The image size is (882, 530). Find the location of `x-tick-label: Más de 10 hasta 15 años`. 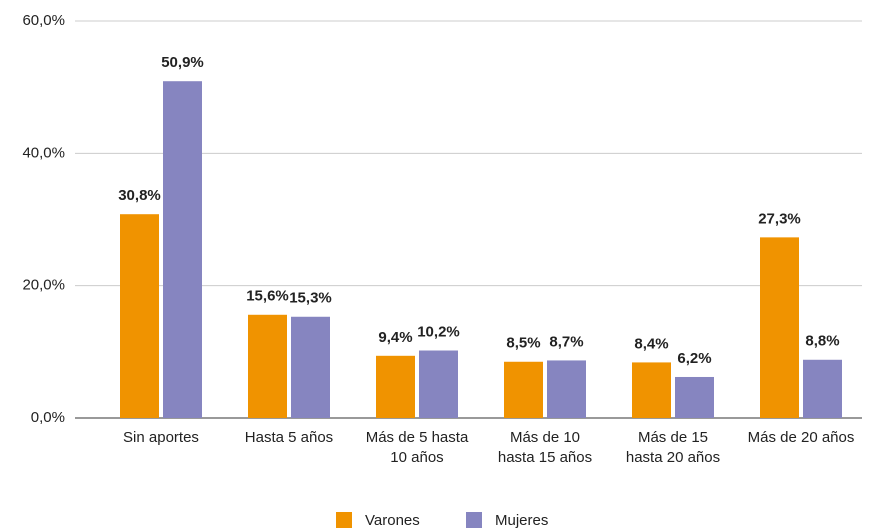

x-tick-label: Más de 10 hasta 15 años is located at coordinates (545, 447).